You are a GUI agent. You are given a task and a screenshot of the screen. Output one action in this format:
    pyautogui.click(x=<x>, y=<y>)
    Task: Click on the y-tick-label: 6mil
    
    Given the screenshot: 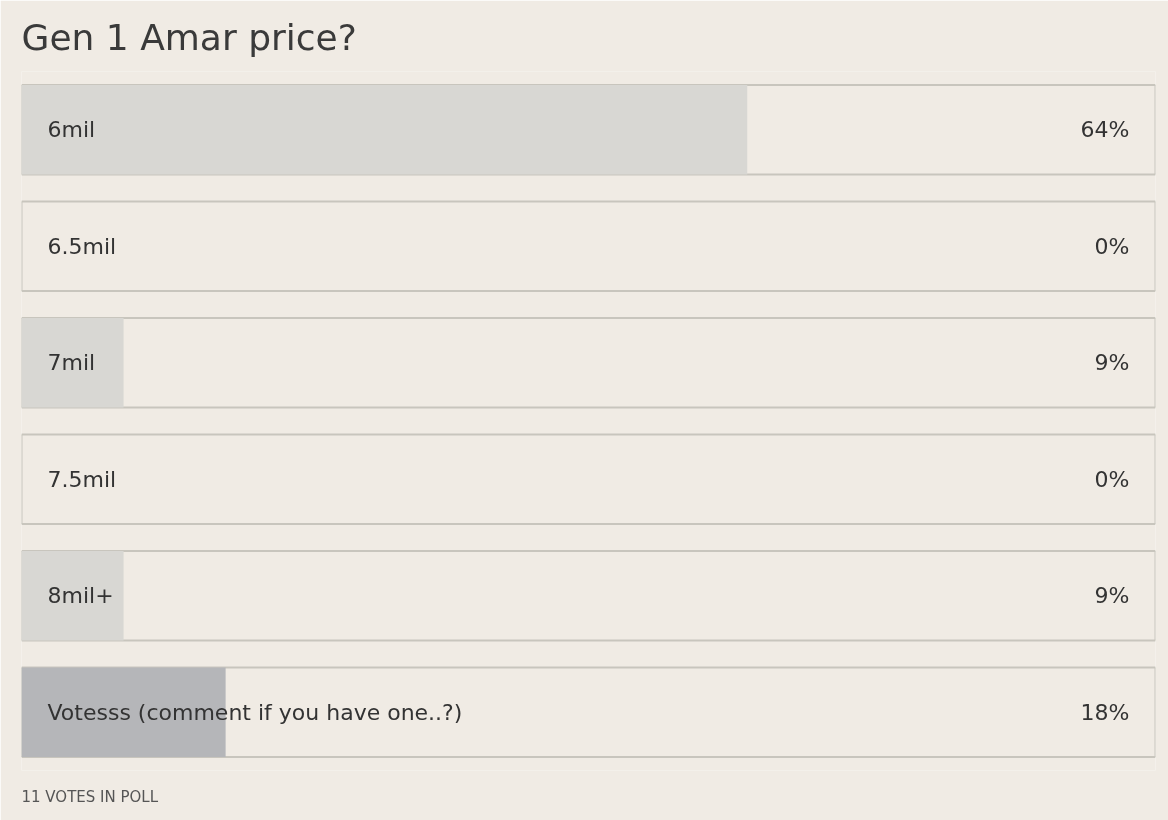 What is the action you would take?
    pyautogui.click(x=71, y=130)
    